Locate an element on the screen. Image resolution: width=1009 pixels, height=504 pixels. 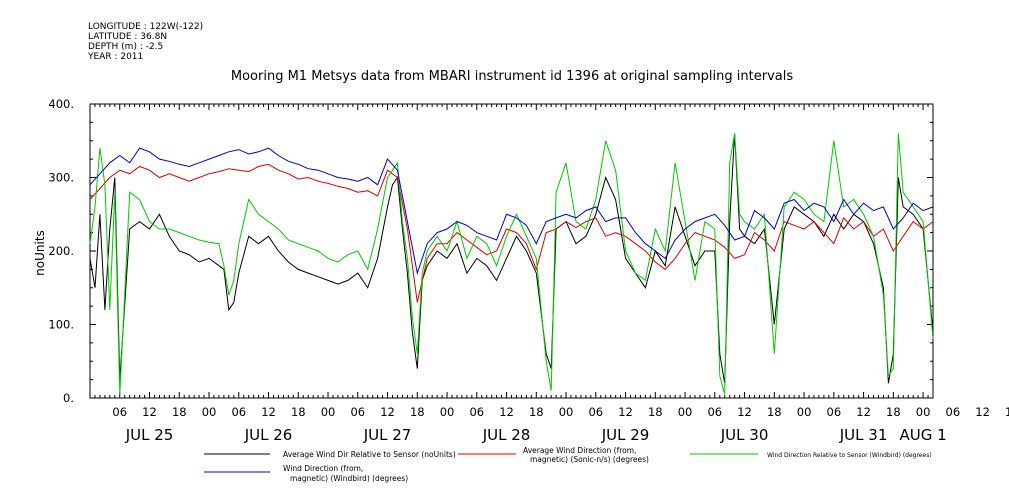
latitude-label: LATITUDE : 36.8N is located at coordinates (127, 37).